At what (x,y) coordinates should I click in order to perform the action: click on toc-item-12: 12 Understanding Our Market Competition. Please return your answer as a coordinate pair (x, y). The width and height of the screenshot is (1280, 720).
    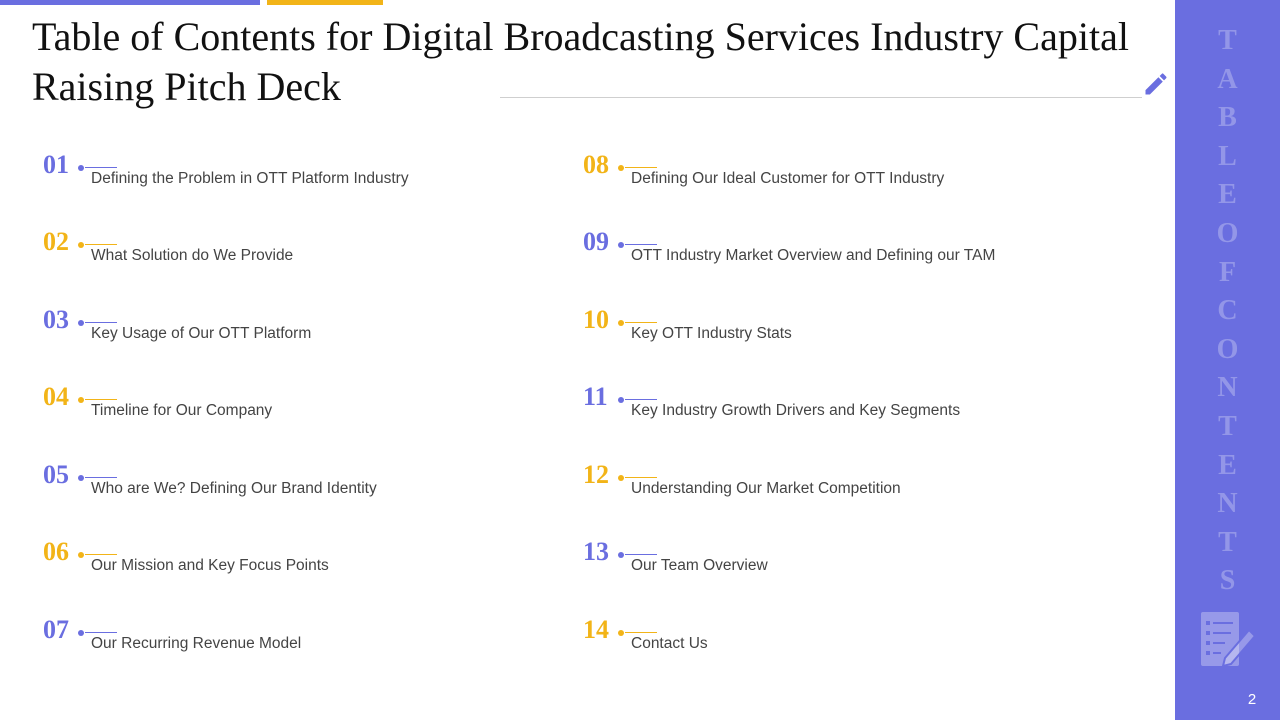
    Looking at the image, I should click on (843, 480).